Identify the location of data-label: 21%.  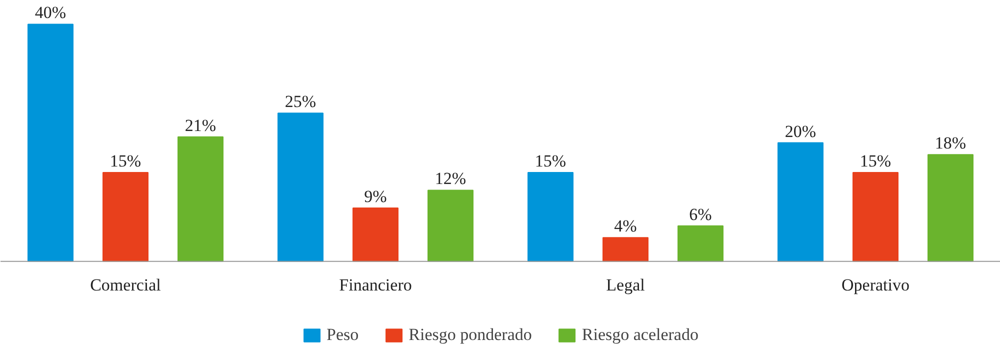
(200, 125).